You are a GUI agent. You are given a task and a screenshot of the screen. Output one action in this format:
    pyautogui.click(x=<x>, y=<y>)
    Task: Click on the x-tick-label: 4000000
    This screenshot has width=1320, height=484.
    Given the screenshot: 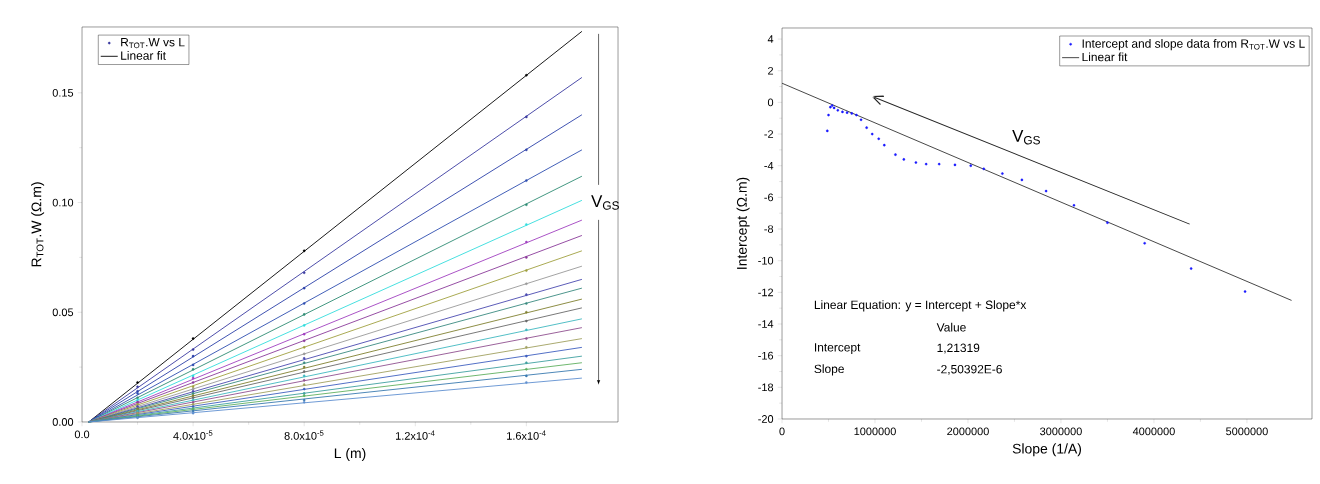 What is the action you would take?
    pyautogui.click(x=1153, y=431)
    